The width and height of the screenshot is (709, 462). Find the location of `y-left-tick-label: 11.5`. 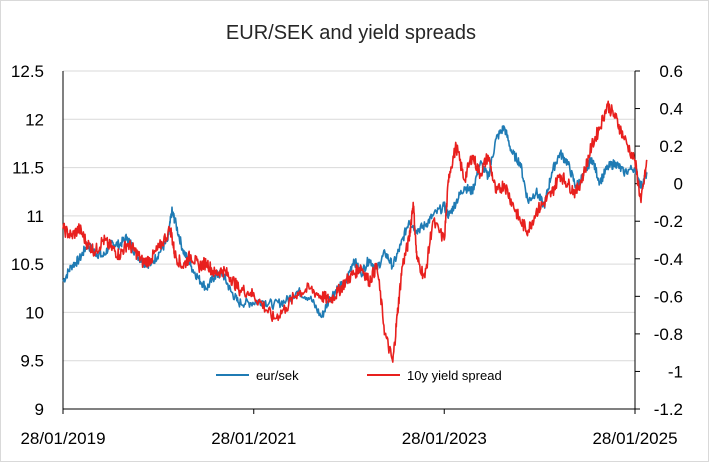

y-left-tick-label: 11.5 is located at coordinates (28, 168).